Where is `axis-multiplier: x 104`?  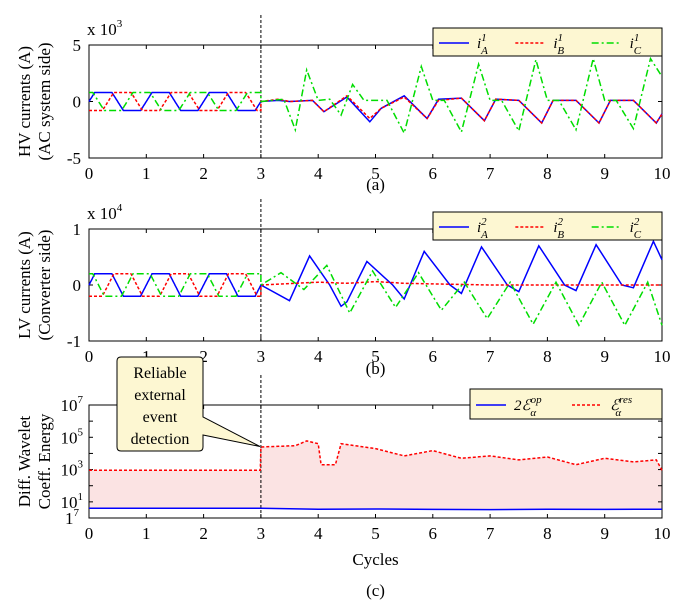
axis-multiplier: x 104 is located at coordinates (105, 212).